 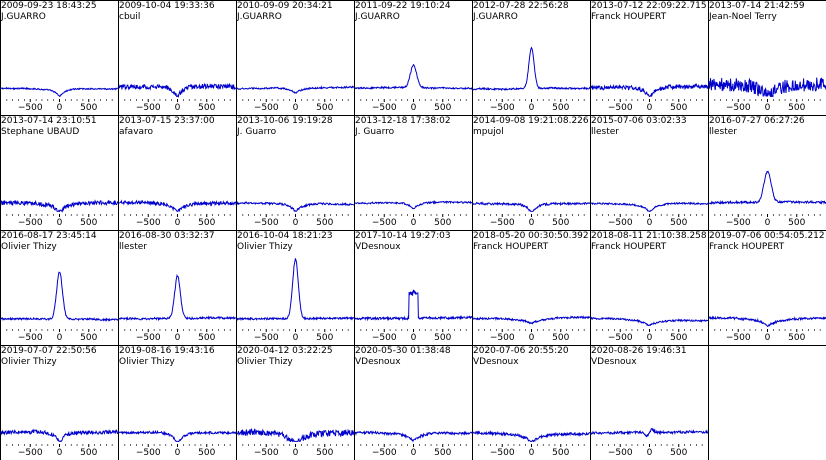 I want to click on panel-date-label: 2016-10-04 18:21:23, so click(x=285, y=236).